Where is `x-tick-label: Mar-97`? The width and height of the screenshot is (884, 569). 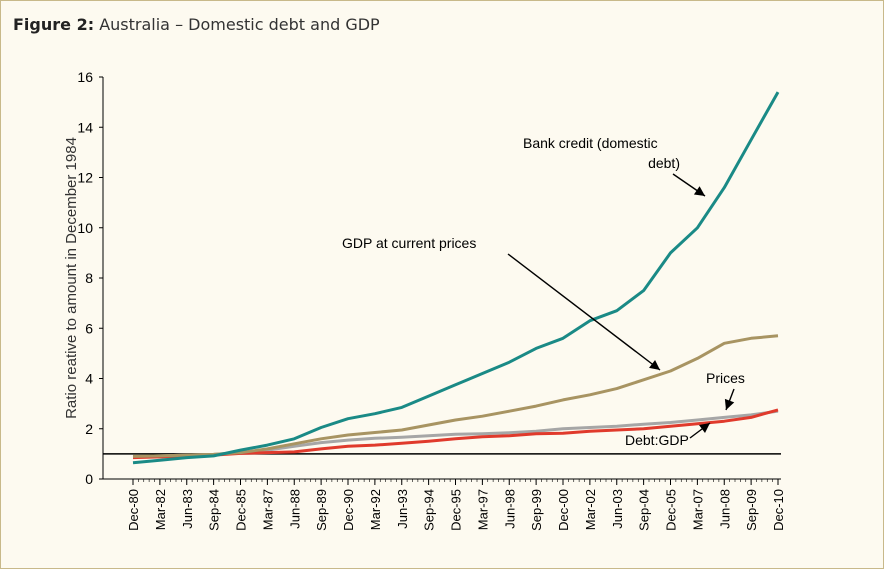 x-tick-label: Mar-97 is located at coordinates (482, 509).